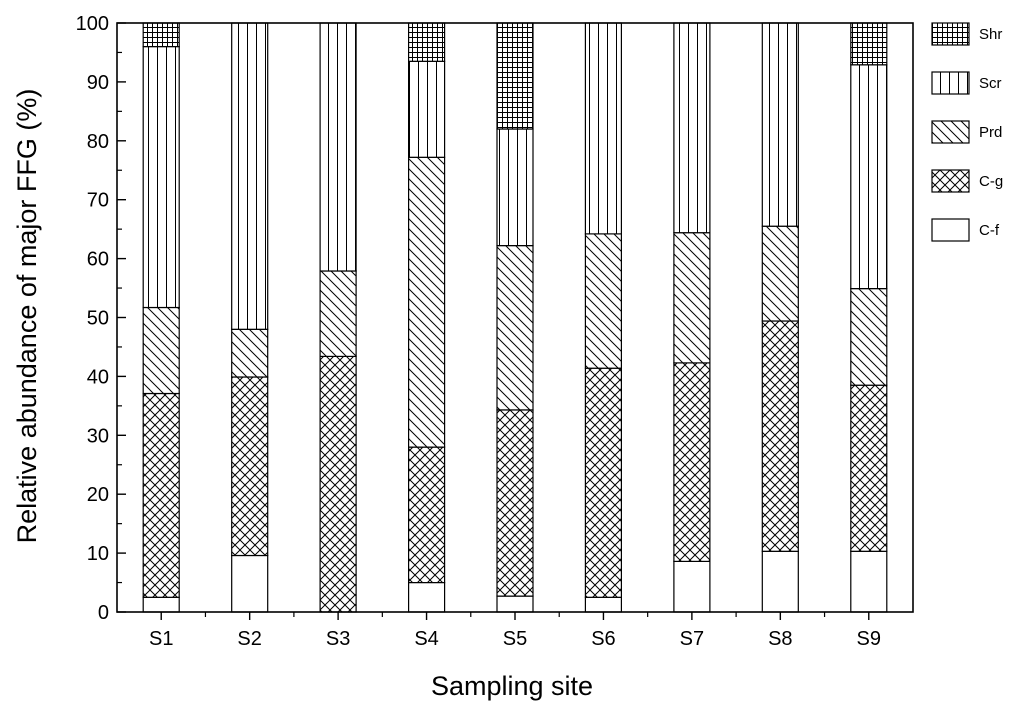 The height and width of the screenshot is (712, 1024). Describe the element at coordinates (990, 83) in the screenshot. I see `legend-label-scr: Scr` at that location.